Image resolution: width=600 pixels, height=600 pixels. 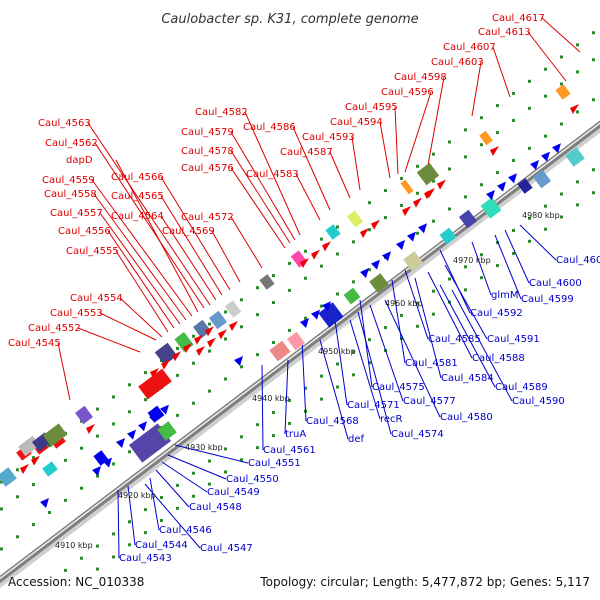 What do you see at coordinates (137, 196) in the screenshot?
I see `gene-label: Caul_4565` at bounding box center [137, 196].